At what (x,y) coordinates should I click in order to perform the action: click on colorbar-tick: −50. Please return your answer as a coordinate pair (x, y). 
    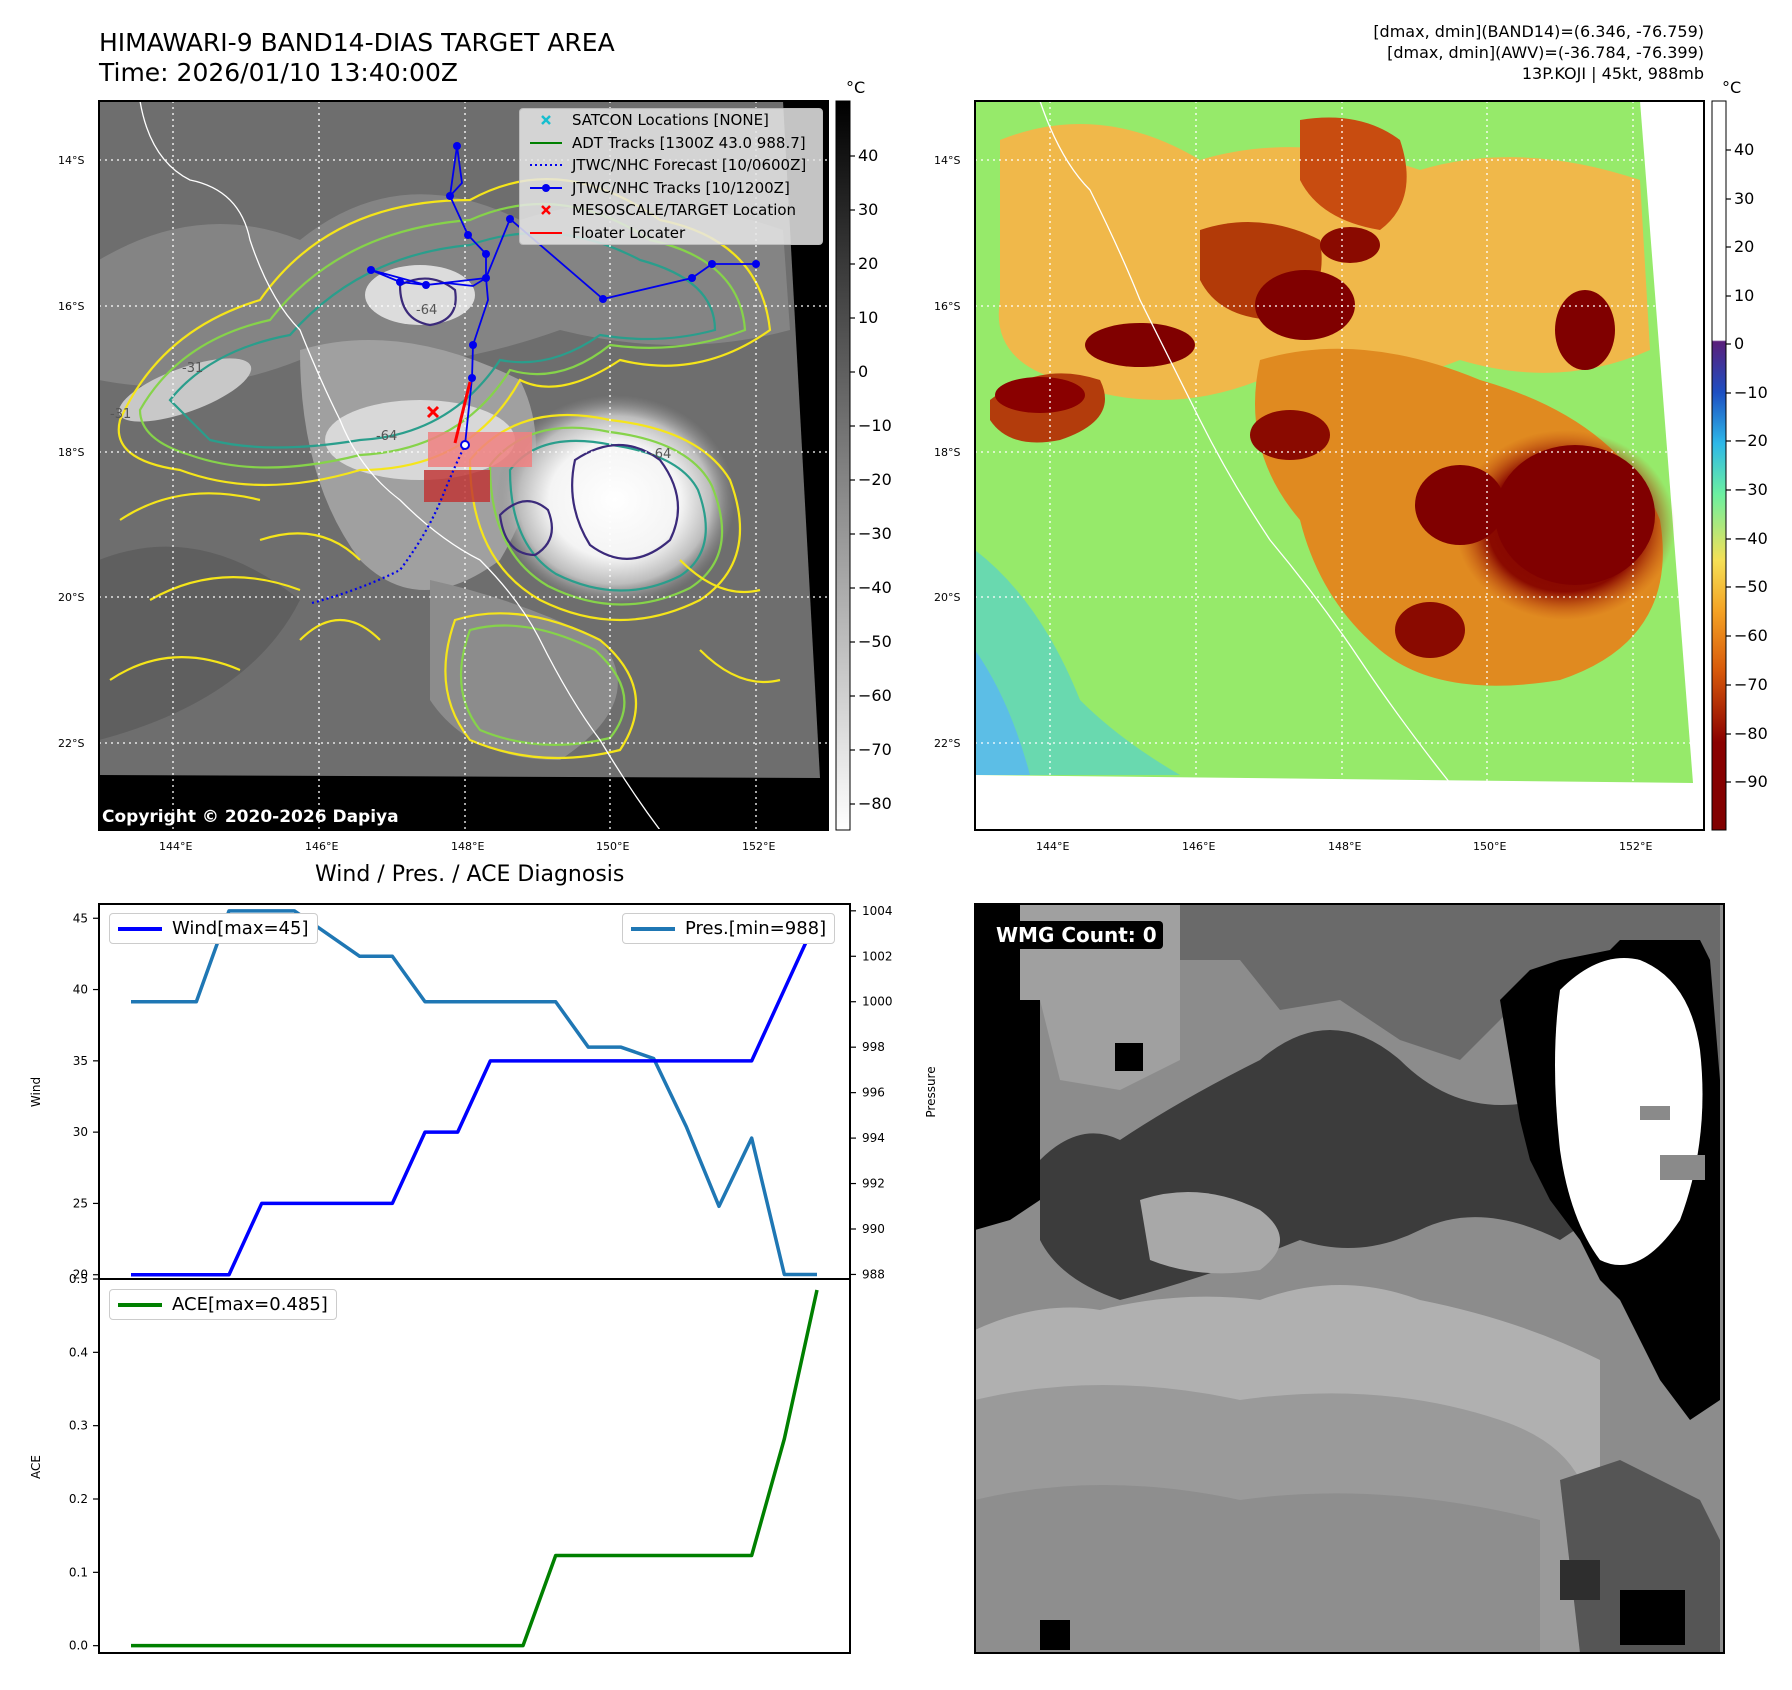
    Looking at the image, I should click on (875, 641).